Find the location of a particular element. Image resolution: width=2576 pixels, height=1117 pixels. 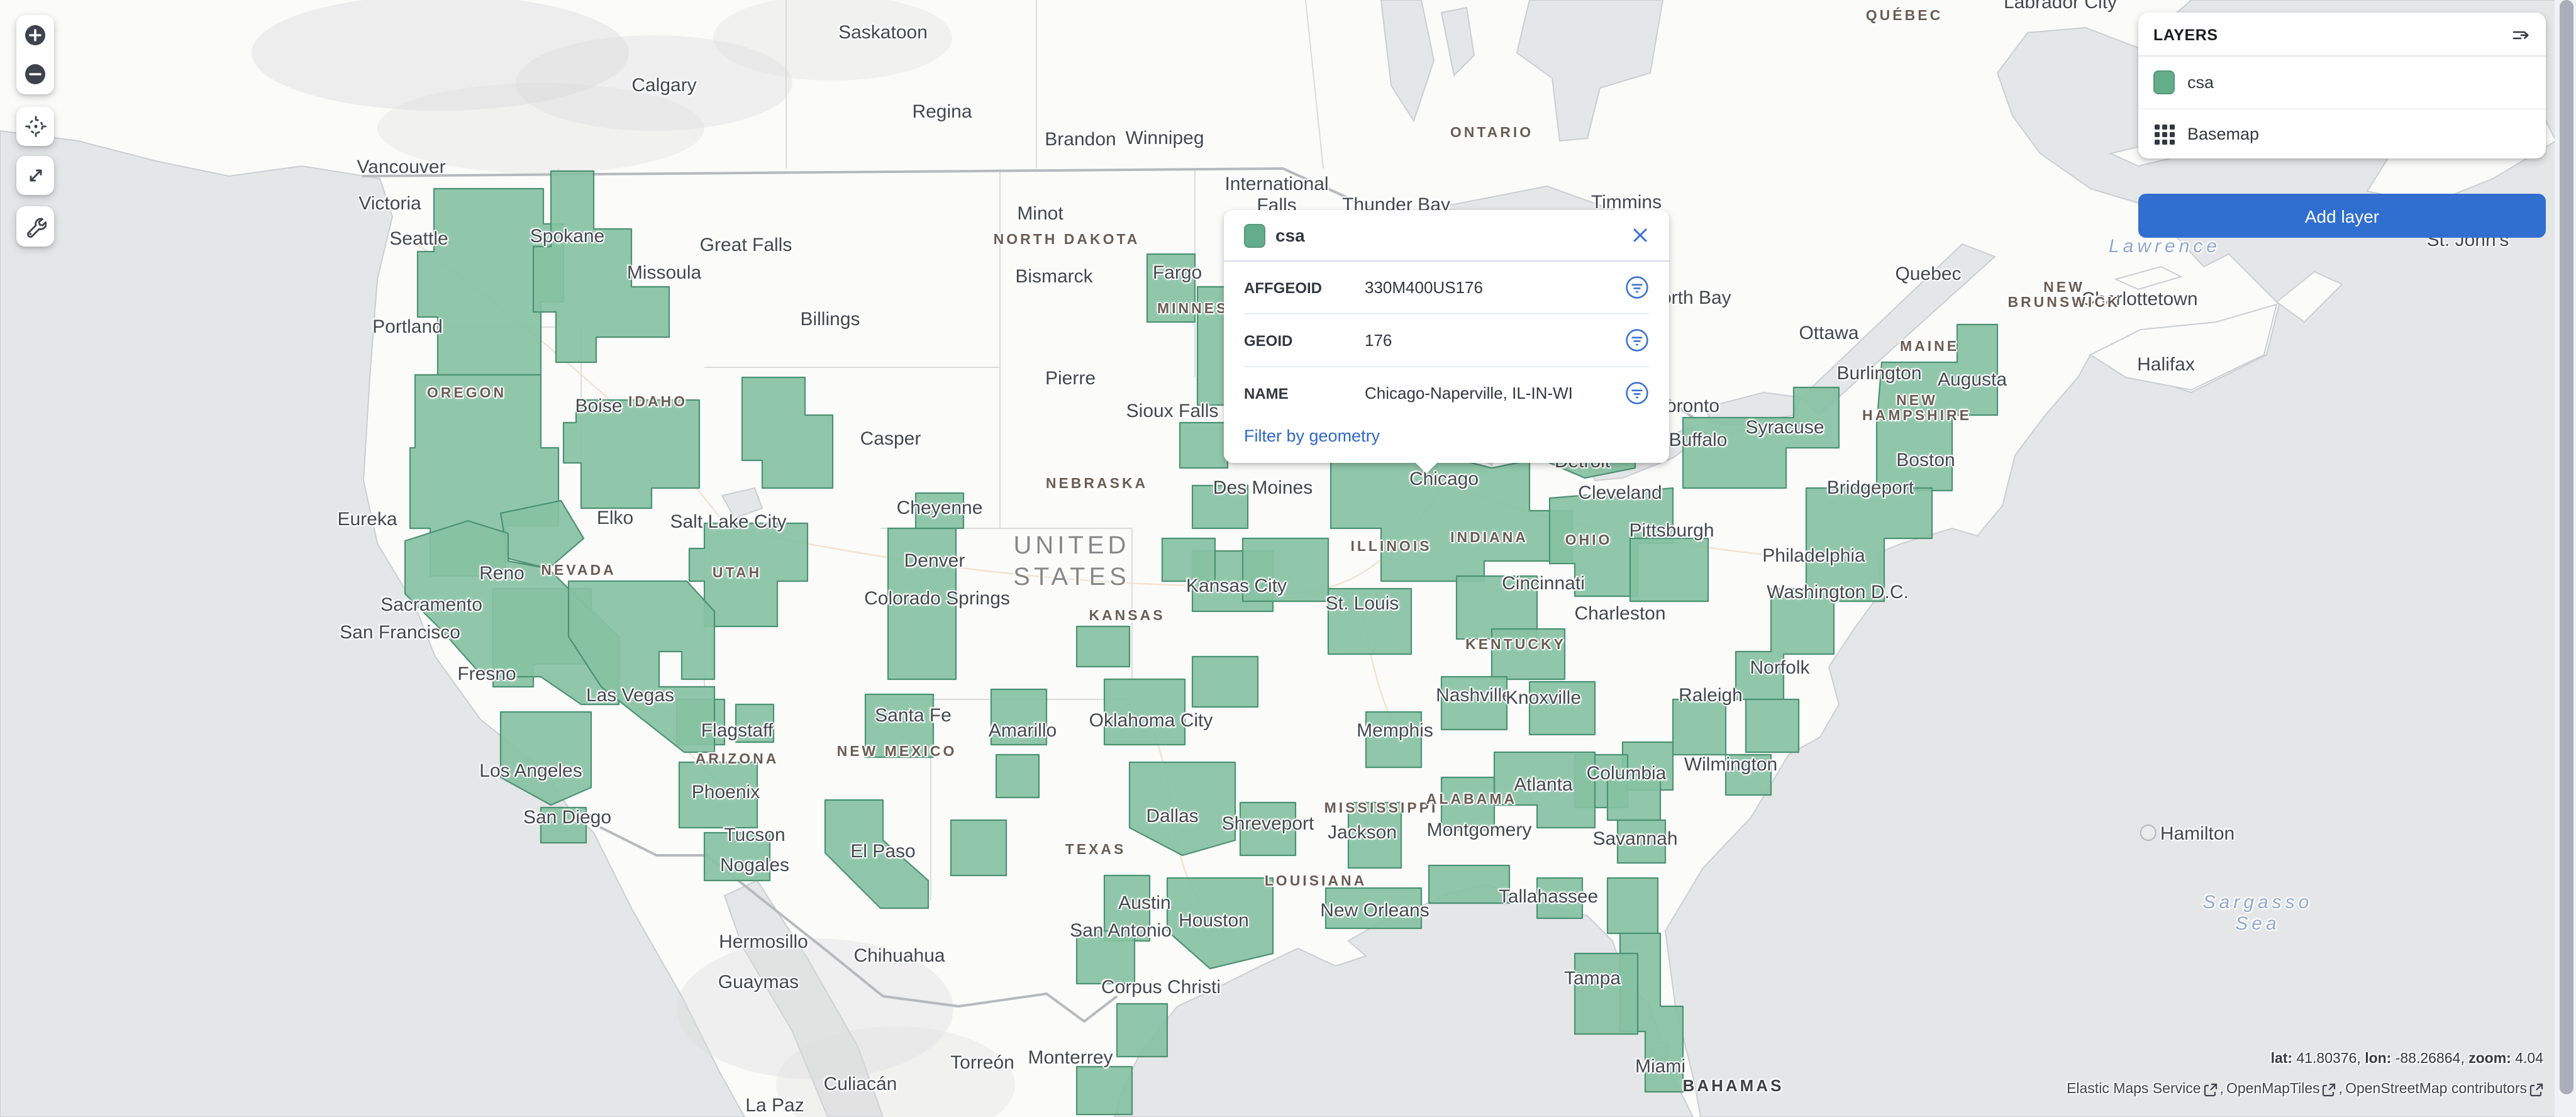

zoom-in-button is located at coordinates (35, 35).